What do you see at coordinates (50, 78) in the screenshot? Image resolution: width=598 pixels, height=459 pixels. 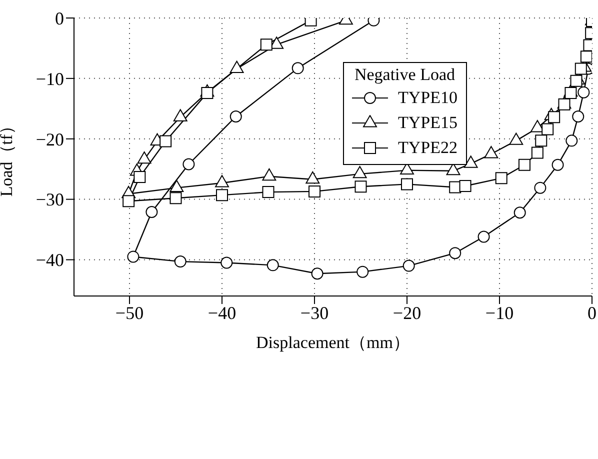 I see `y-tick-label: −10` at bounding box center [50, 78].